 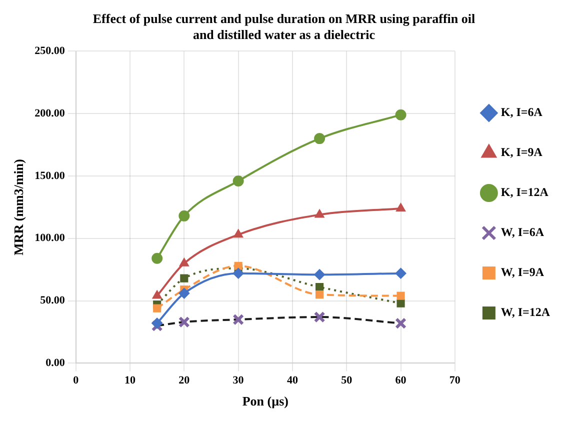 I want to click on x-tick-label: 40, so click(x=292, y=380).